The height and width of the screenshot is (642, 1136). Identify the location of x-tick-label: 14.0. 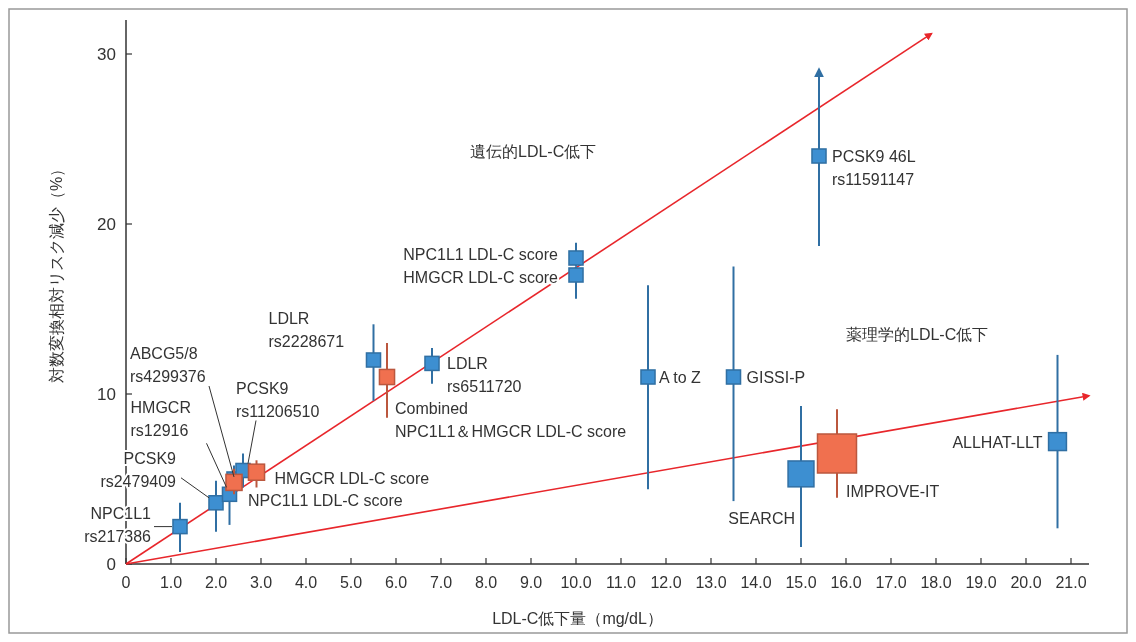
(756, 582).